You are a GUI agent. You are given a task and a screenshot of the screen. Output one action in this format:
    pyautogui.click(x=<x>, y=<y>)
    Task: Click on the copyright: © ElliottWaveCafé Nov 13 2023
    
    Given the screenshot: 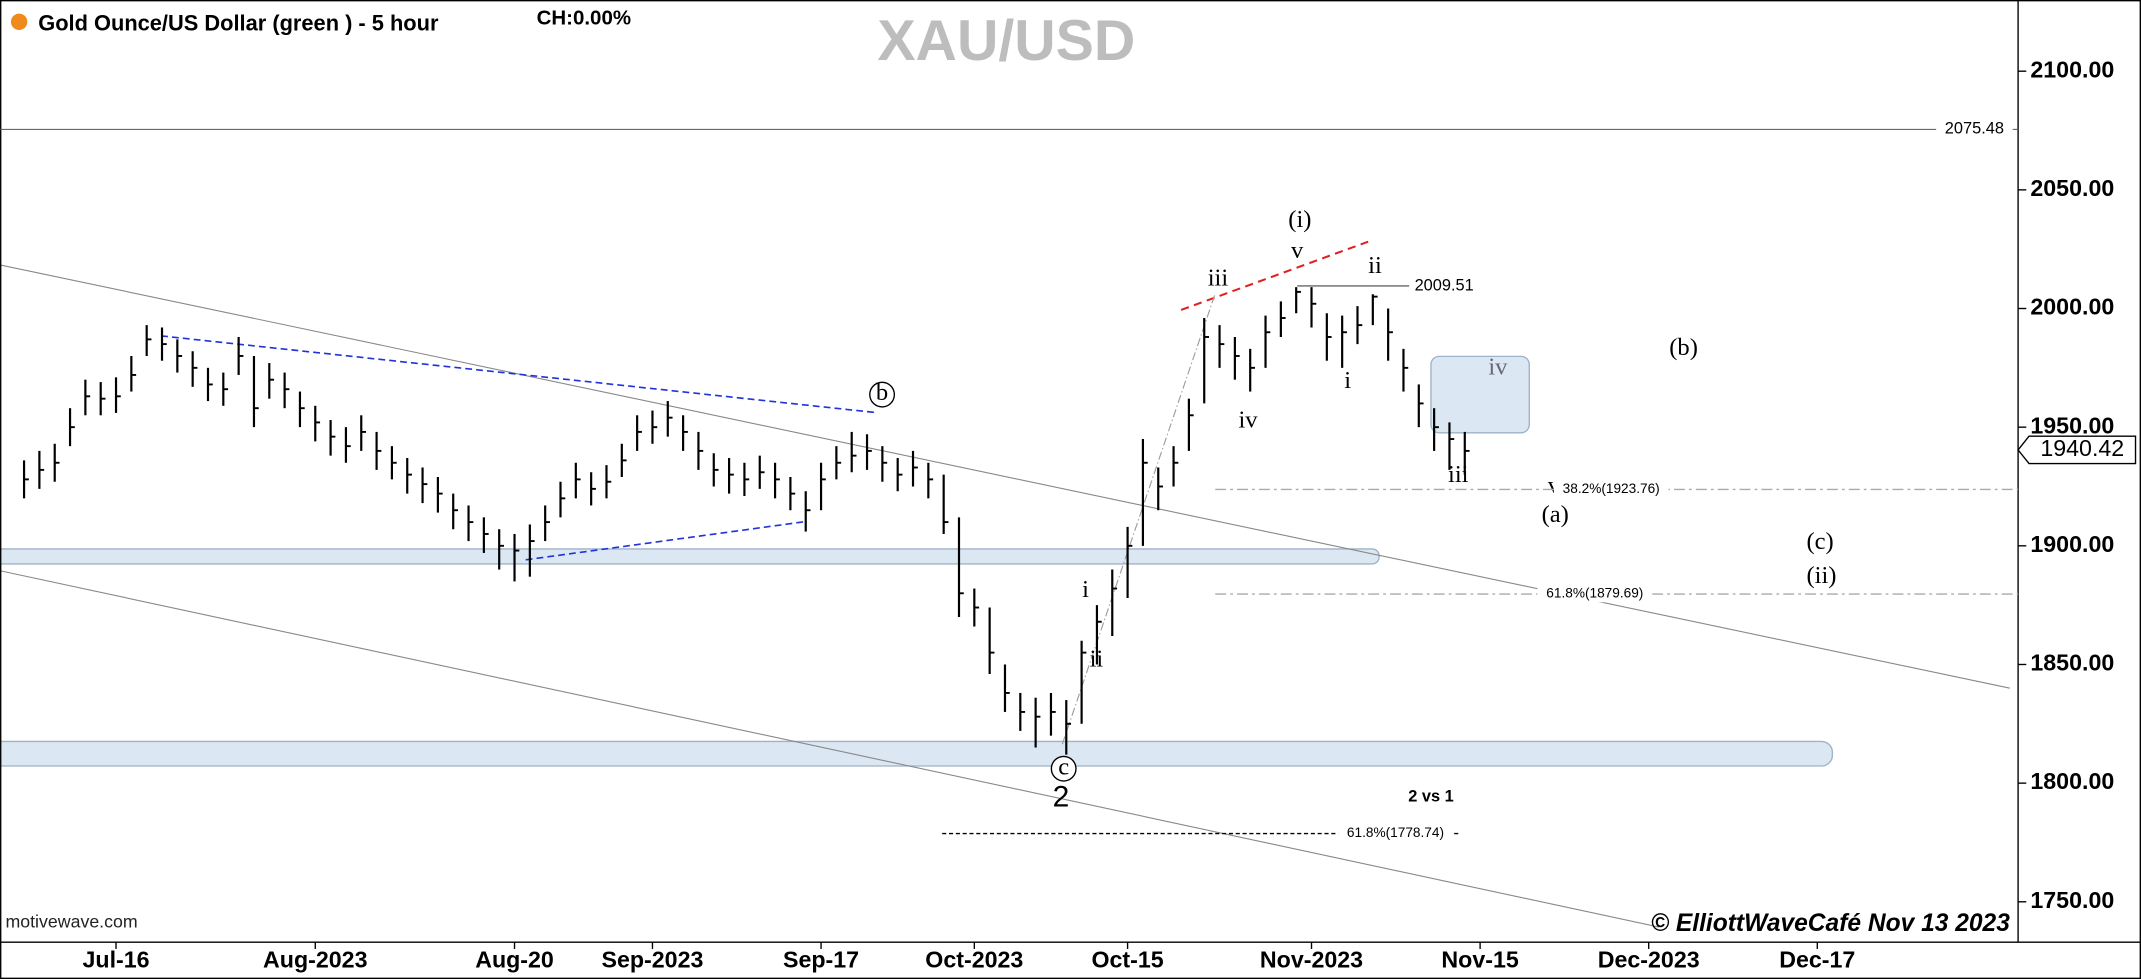 What is the action you would take?
    pyautogui.click(x=1830, y=923)
    